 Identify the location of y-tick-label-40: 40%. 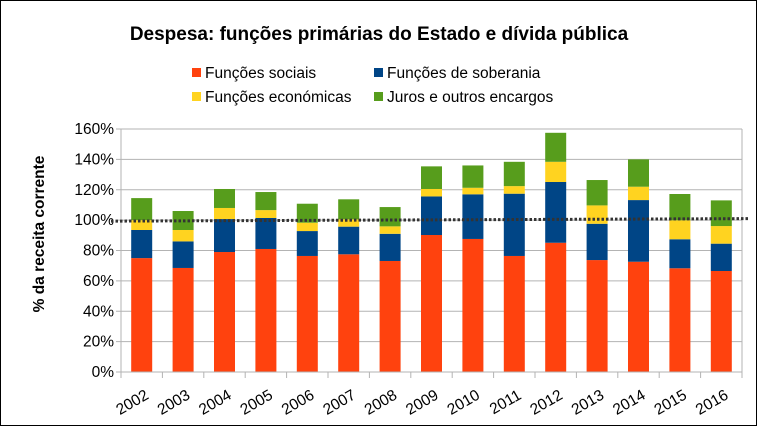
(98, 311).